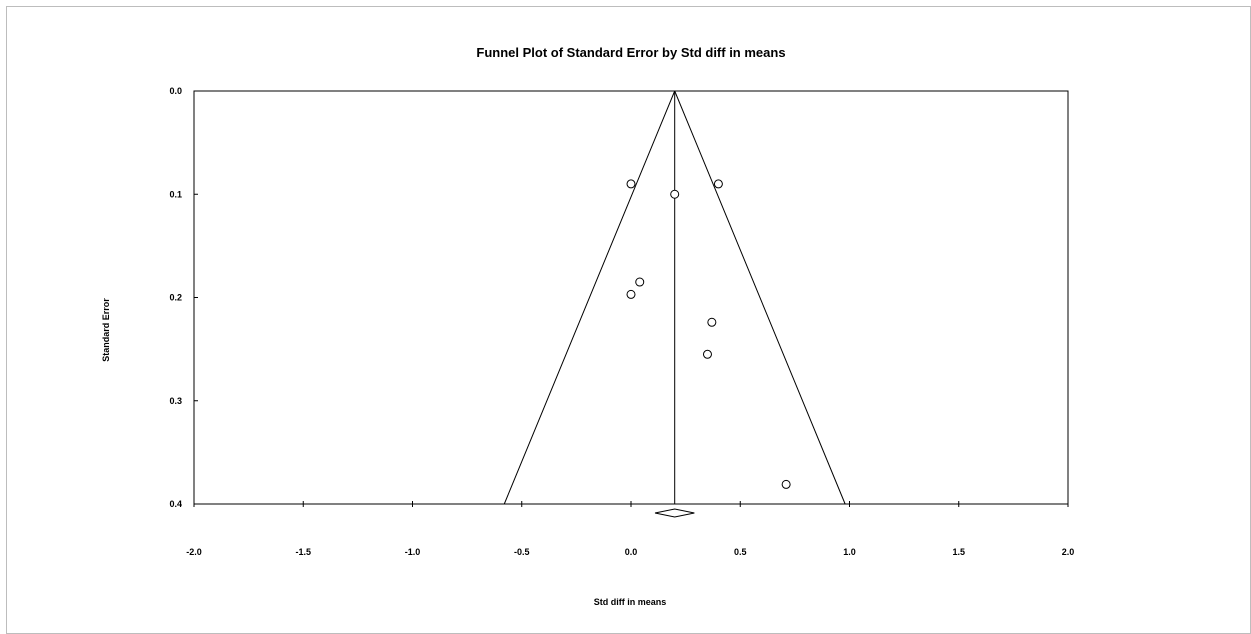 The width and height of the screenshot is (1251, 634). Describe the element at coordinates (740, 552) in the screenshot. I see `x-tick-label: 0.5` at that location.